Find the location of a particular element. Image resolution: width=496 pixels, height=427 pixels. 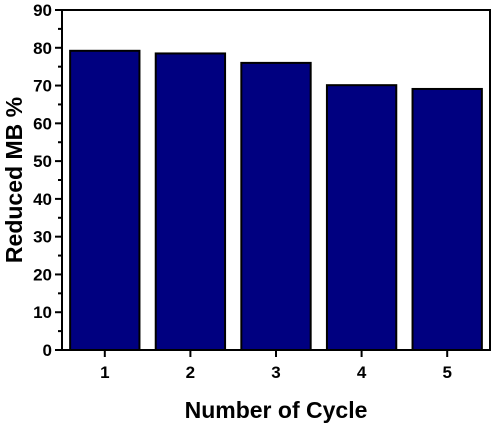

y-tick-label: 0 is located at coordinates (47, 350).